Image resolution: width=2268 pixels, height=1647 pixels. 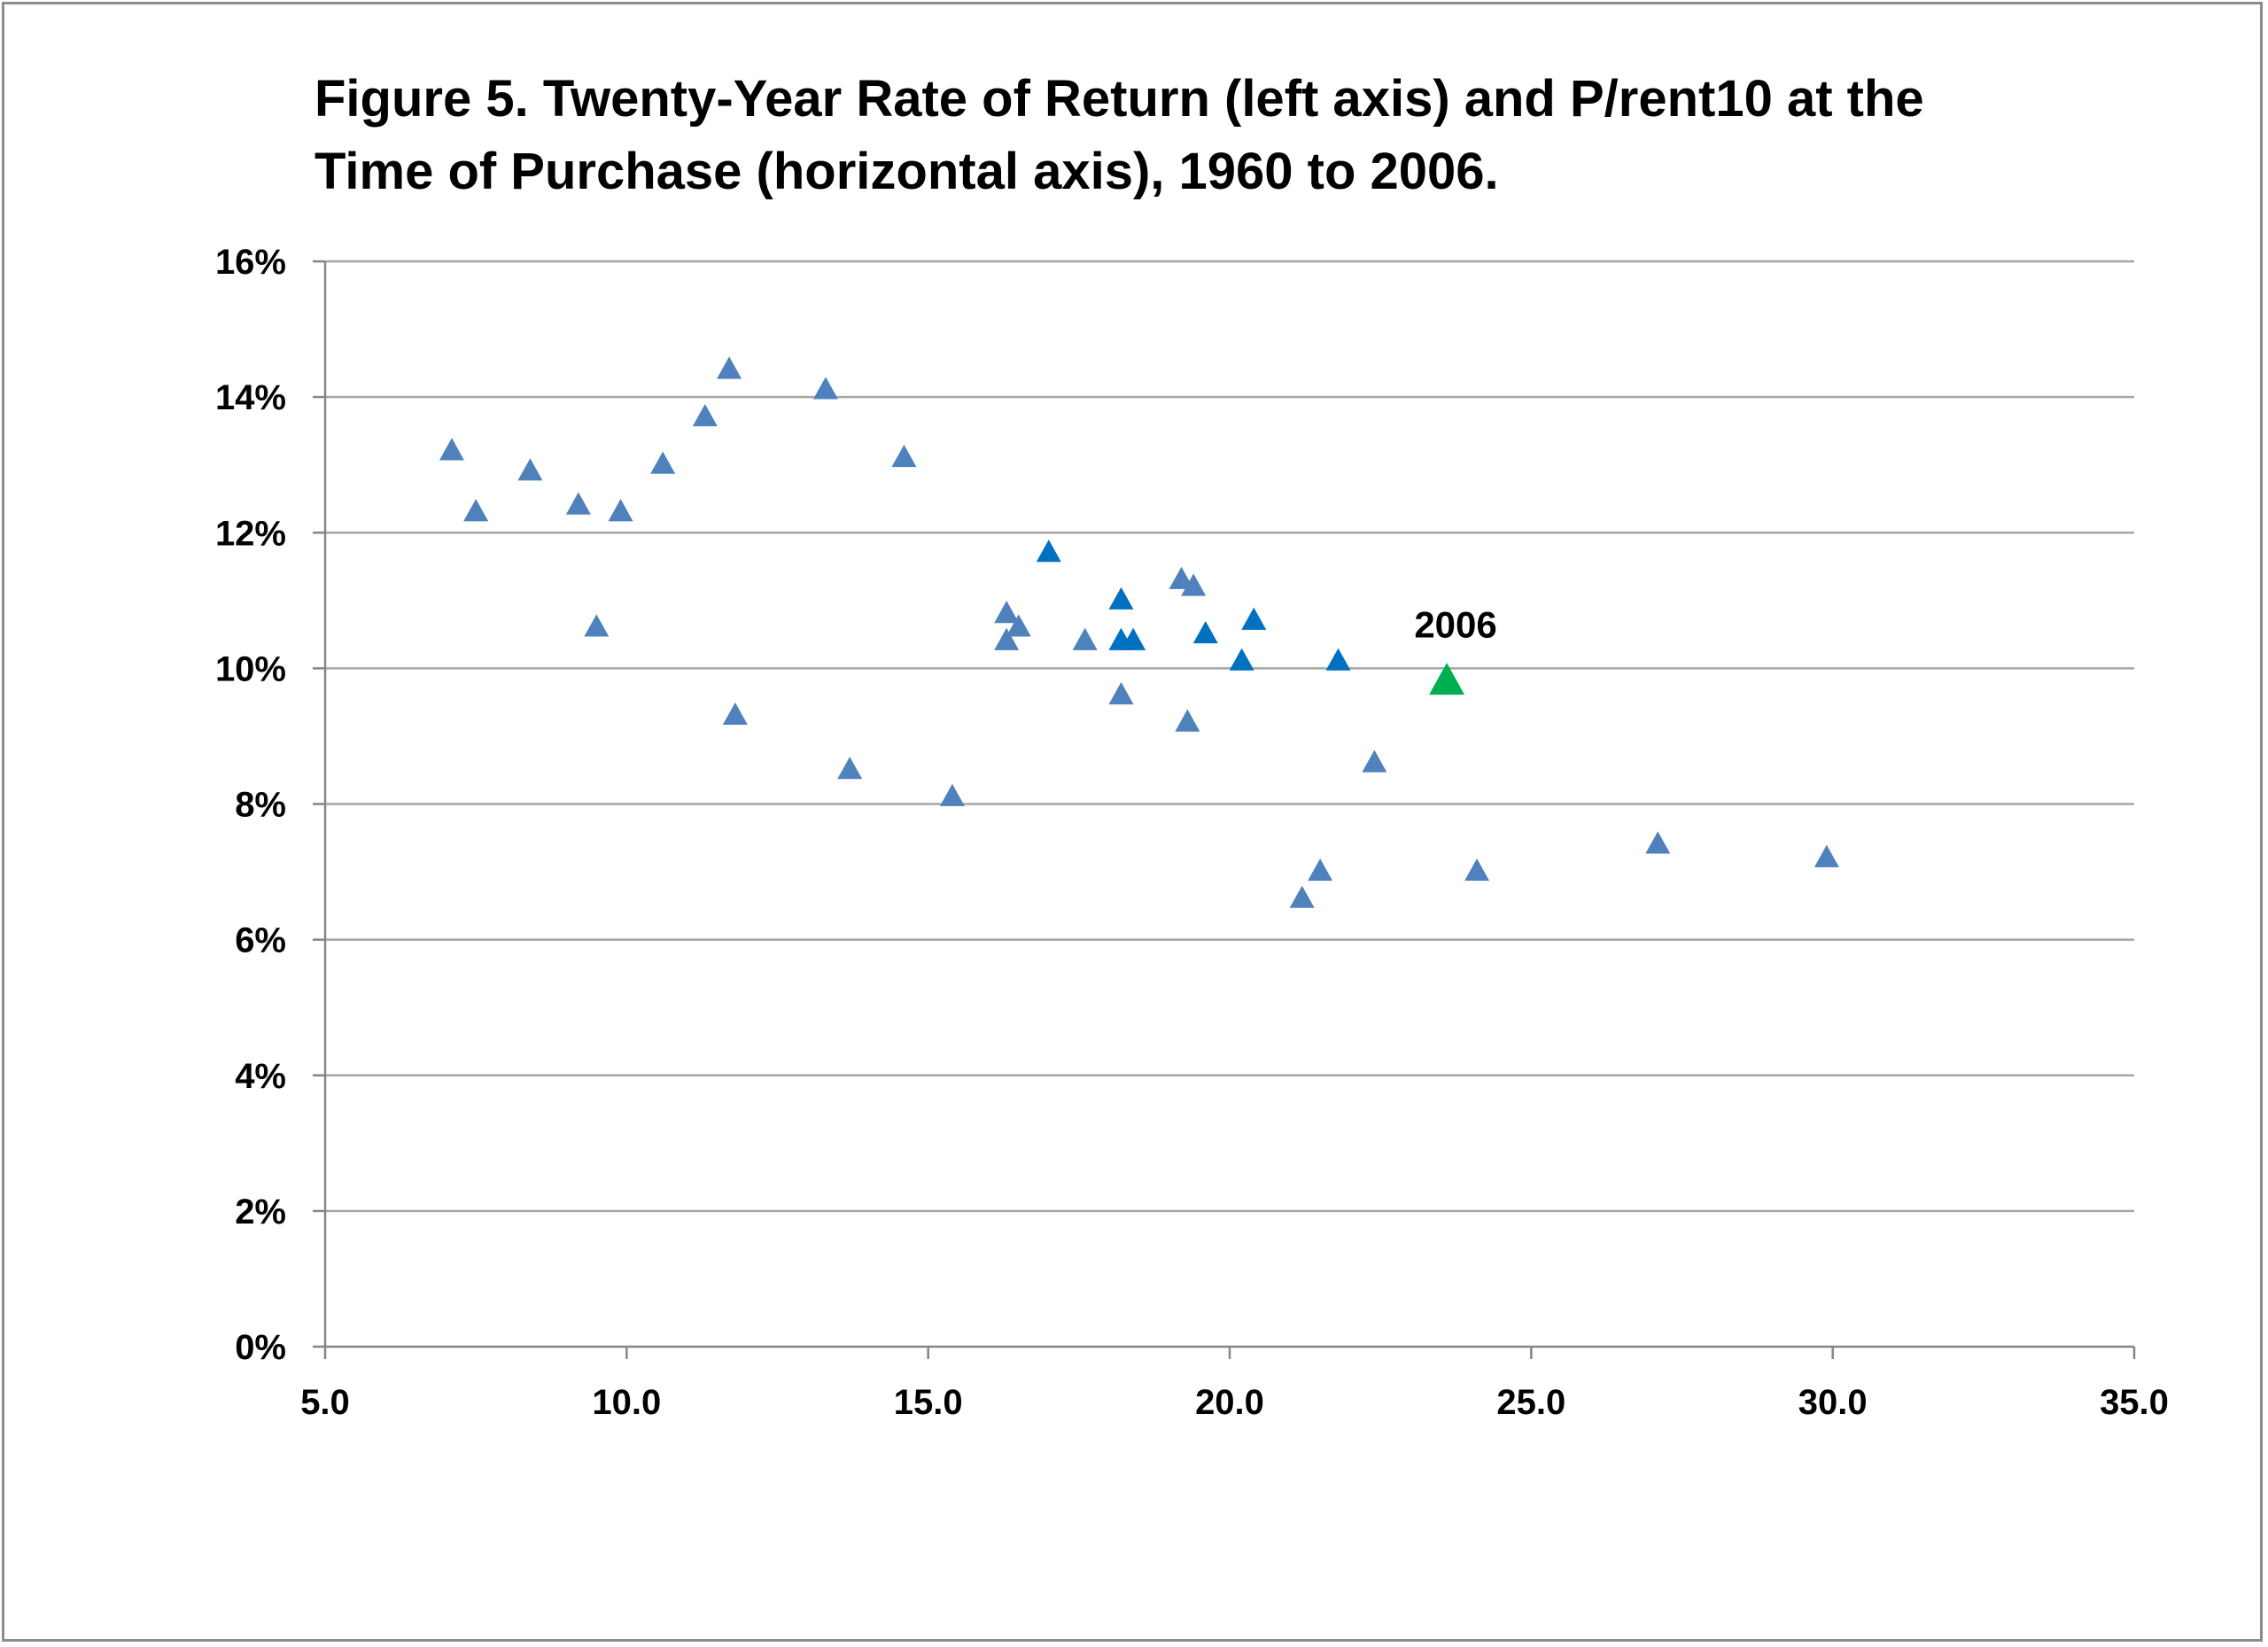 I want to click on y-tick-label: 14%, so click(x=250, y=397).